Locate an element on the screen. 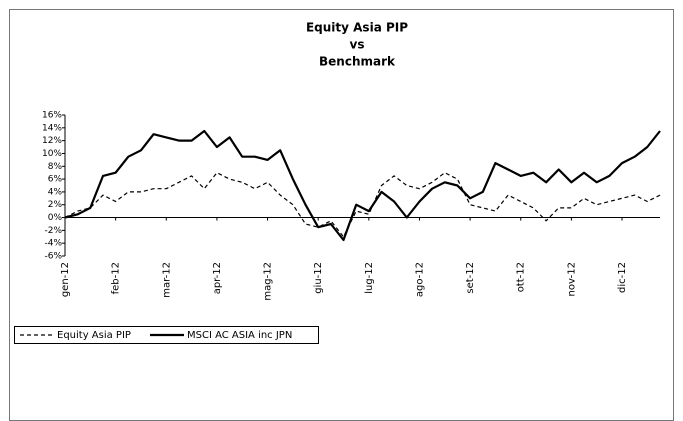  x-tick-label: ott-12 is located at coordinates (521, 277).